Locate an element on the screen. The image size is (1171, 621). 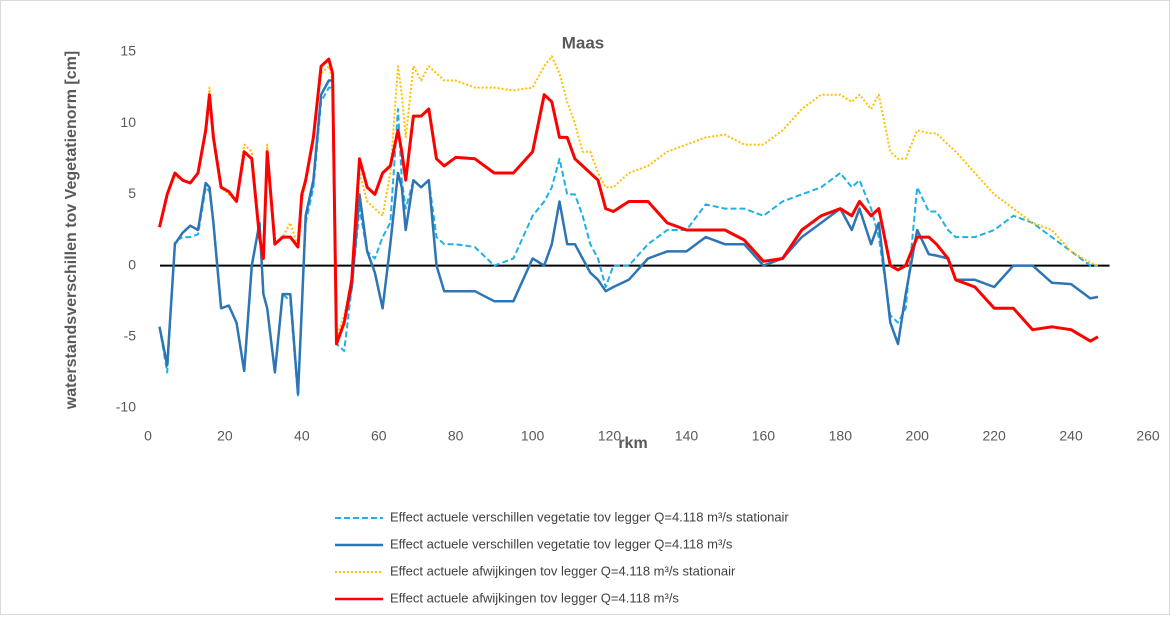
y-tick-label: 15 is located at coordinates (128, 51).